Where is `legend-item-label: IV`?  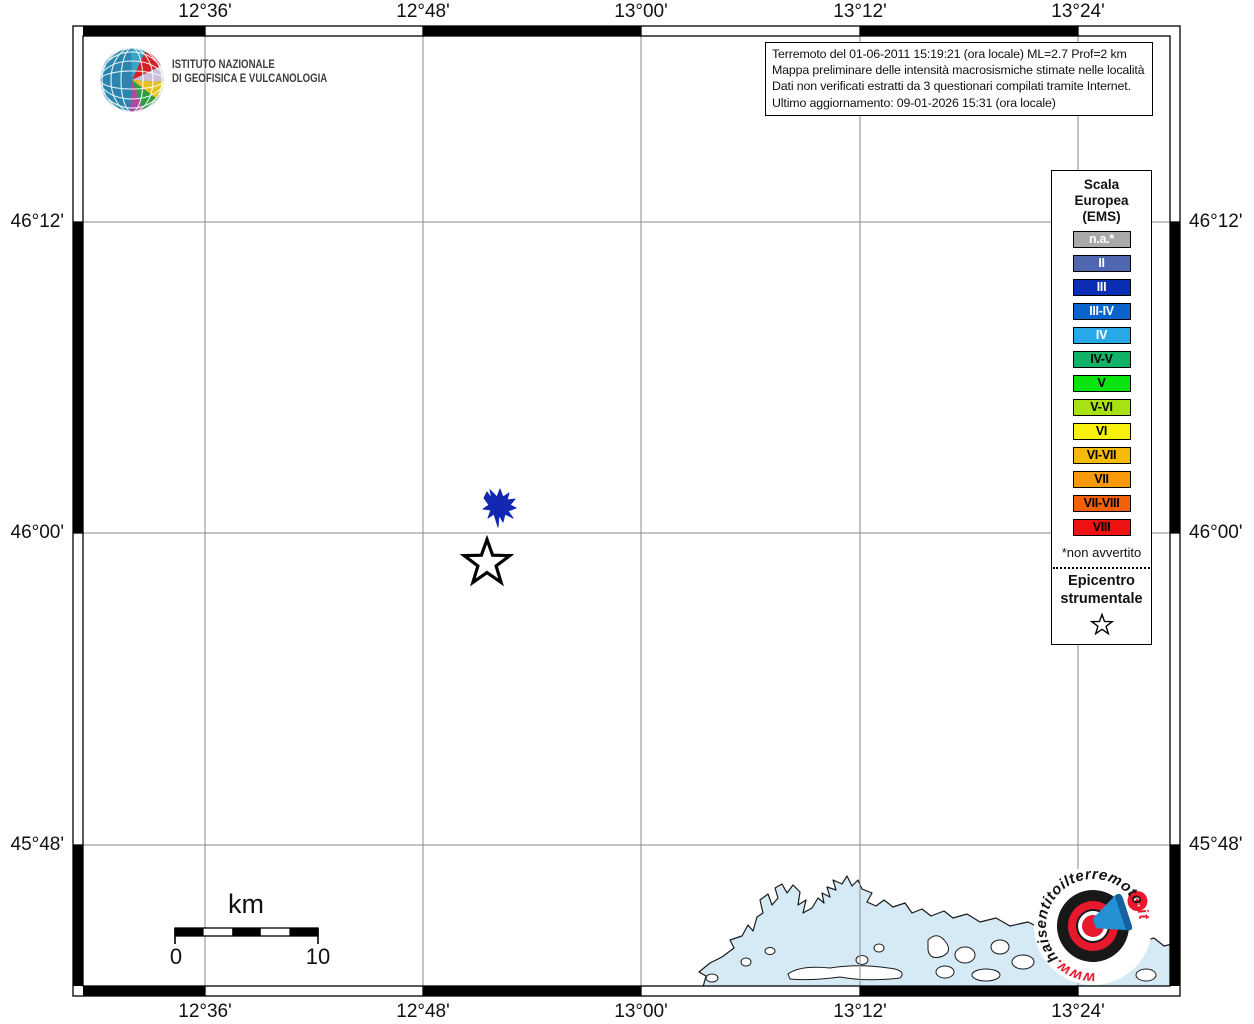
legend-item-label: IV is located at coordinates (1101, 335).